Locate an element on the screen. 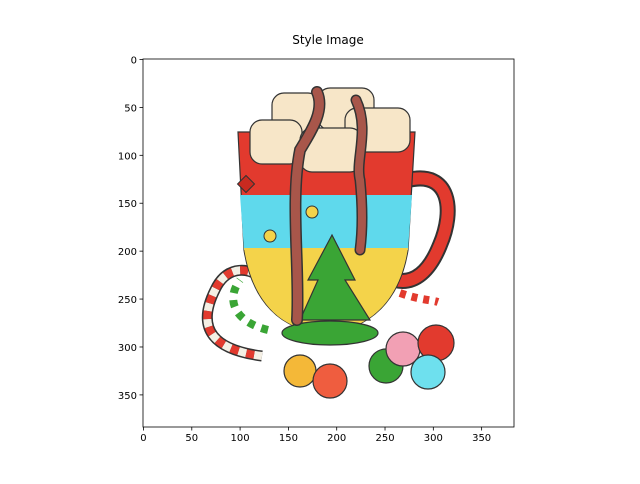 The width and height of the screenshot is (640, 484). tree is located at coordinates (335, 277).